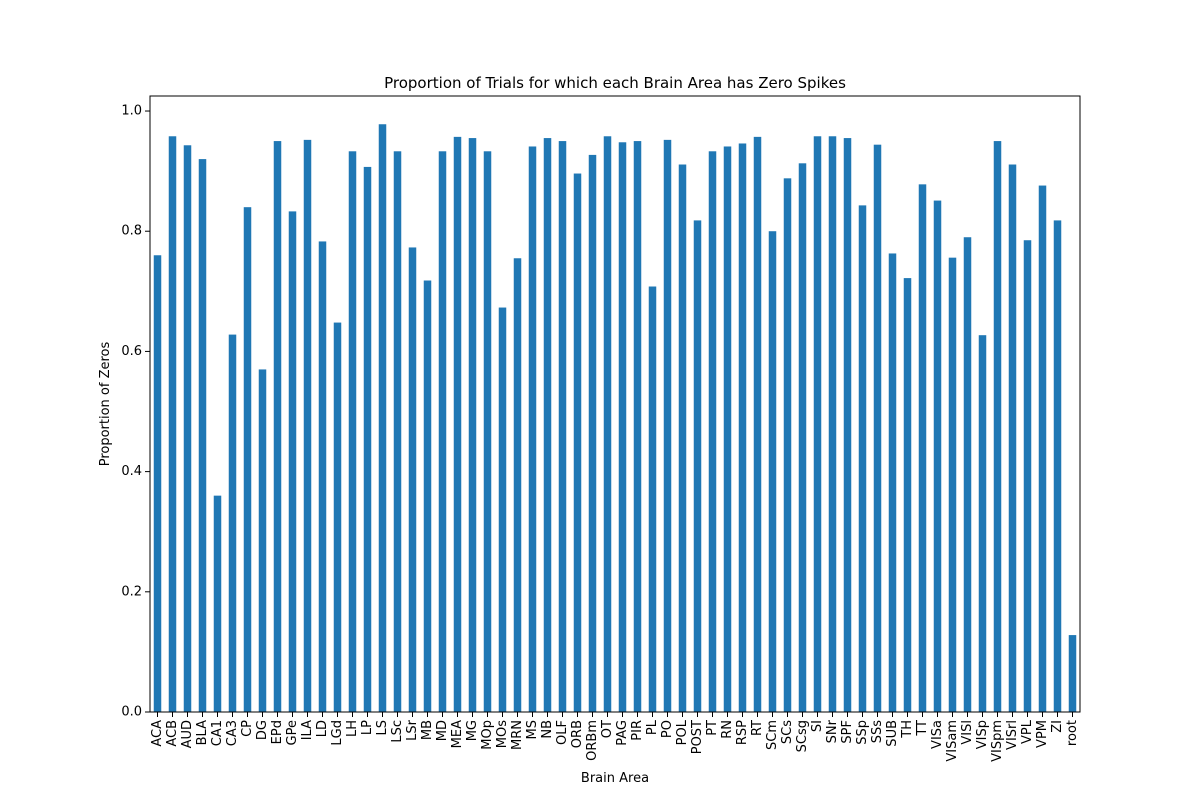  I want to click on x-tick-label: SI, so click(817, 726).